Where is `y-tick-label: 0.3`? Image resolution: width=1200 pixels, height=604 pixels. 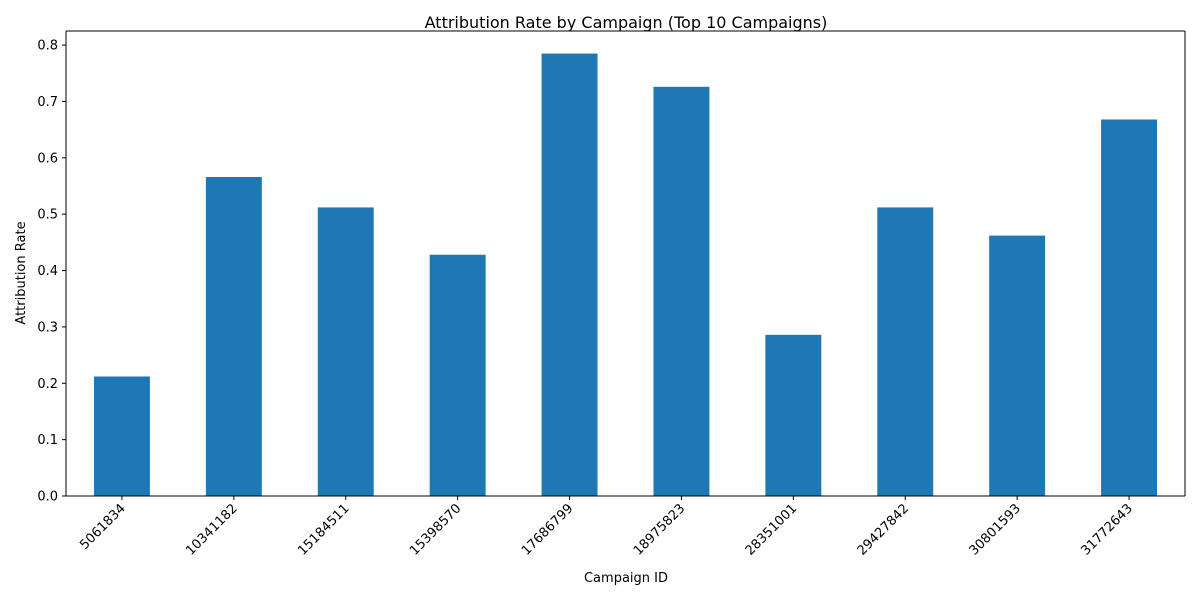
y-tick-label: 0.3 is located at coordinates (47, 327).